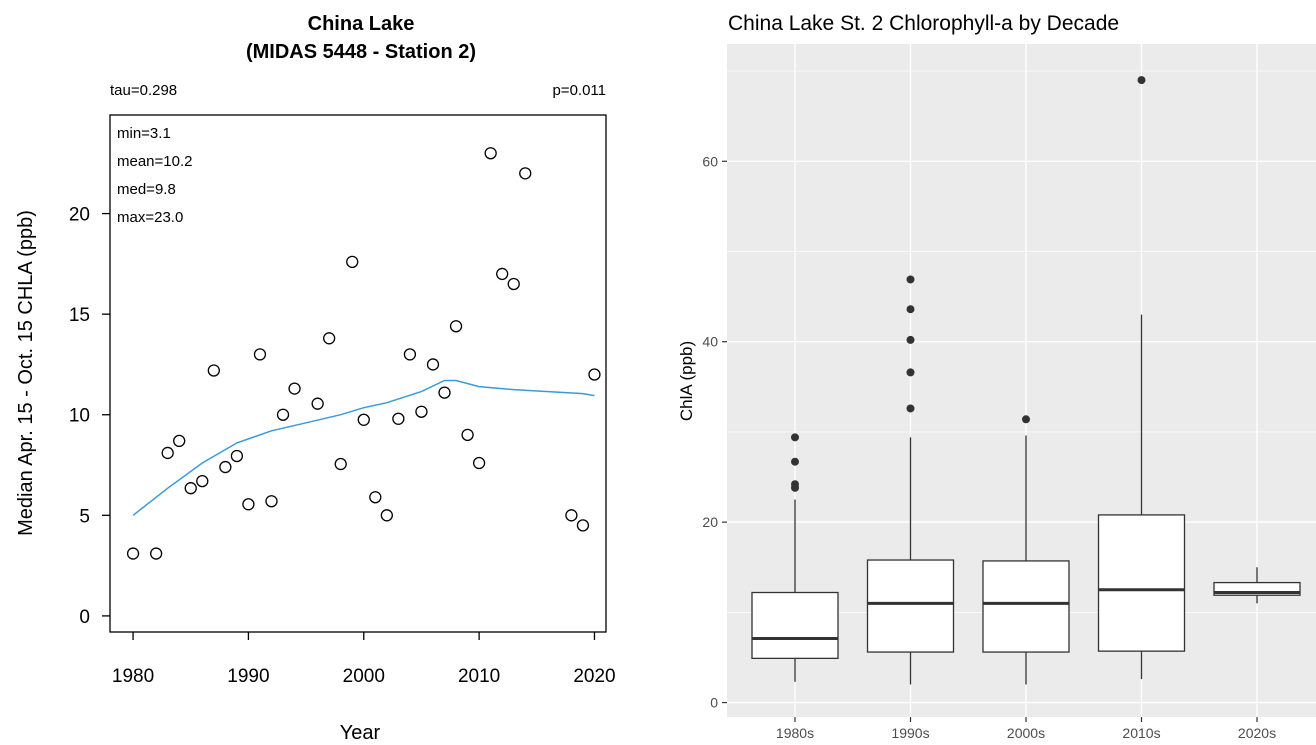 The width and height of the screenshot is (1316, 745). Describe the element at coordinates (360, 733) in the screenshot. I see `x-axis-title: Year` at that location.